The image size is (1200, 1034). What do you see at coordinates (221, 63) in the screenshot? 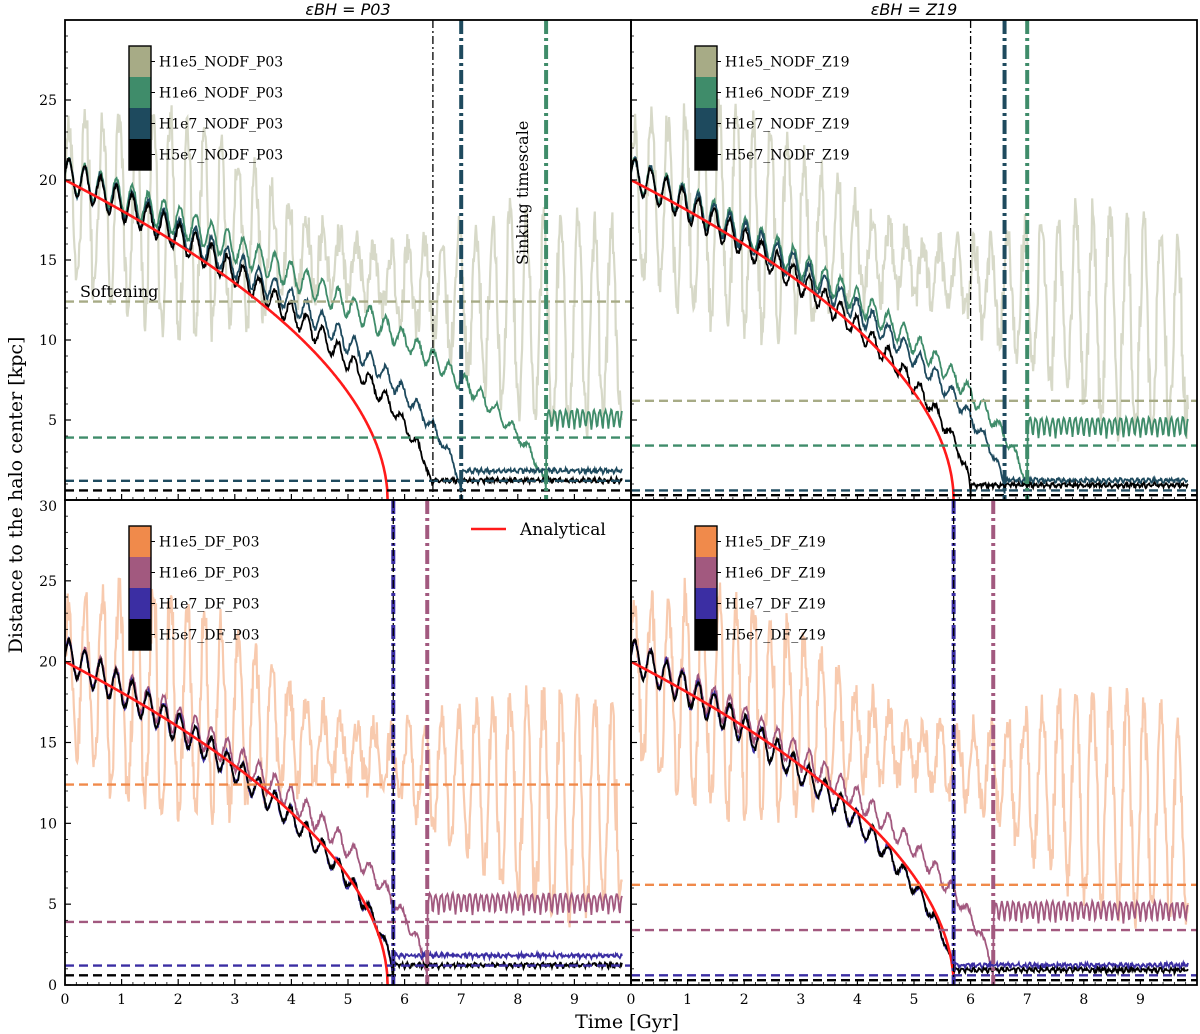
I see `legend-label: H1e5_NODF_P03` at bounding box center [221, 63].